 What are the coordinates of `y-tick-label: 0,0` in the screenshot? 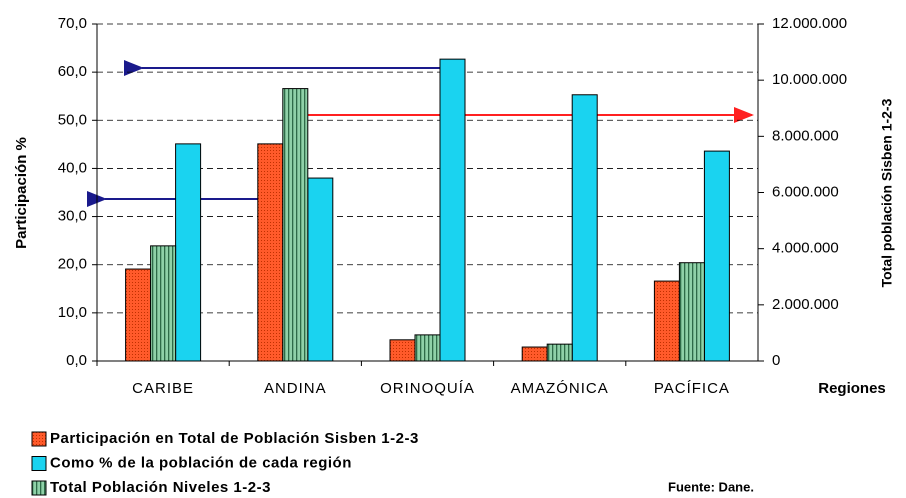 It's located at (76, 360).